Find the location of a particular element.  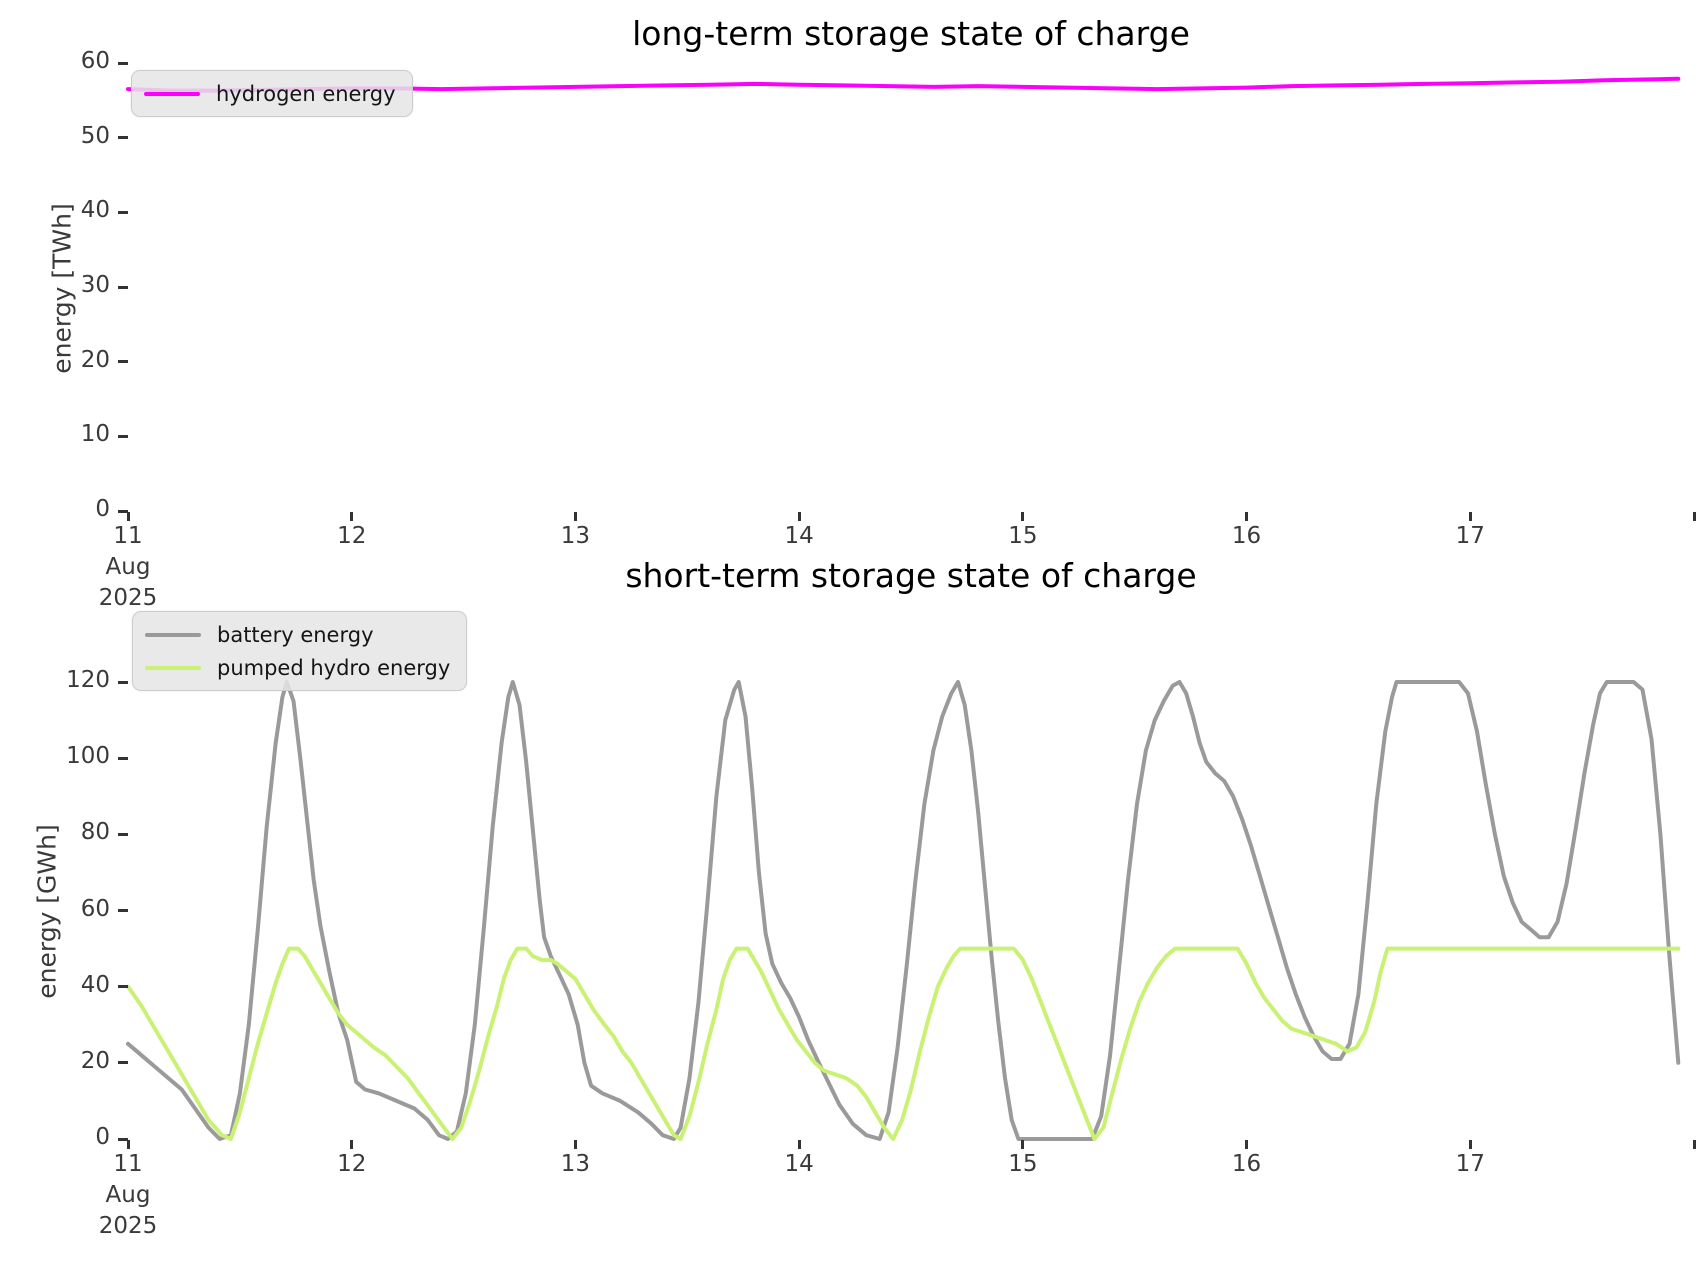

long-term-legend: hydrogen energy is located at coordinates (272, 93).